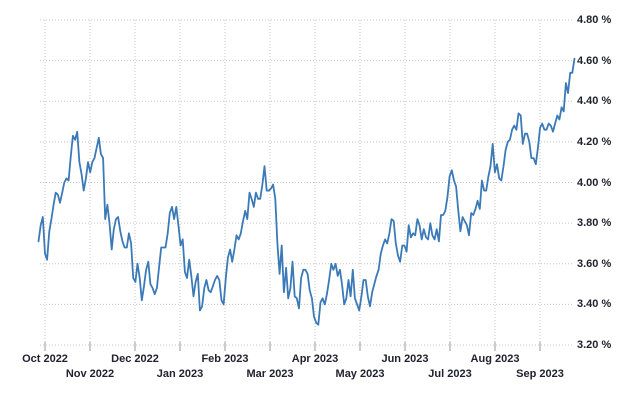  Describe the element at coordinates (405, 359) in the screenshot. I see `x-axis-label: Jun 2023` at that location.